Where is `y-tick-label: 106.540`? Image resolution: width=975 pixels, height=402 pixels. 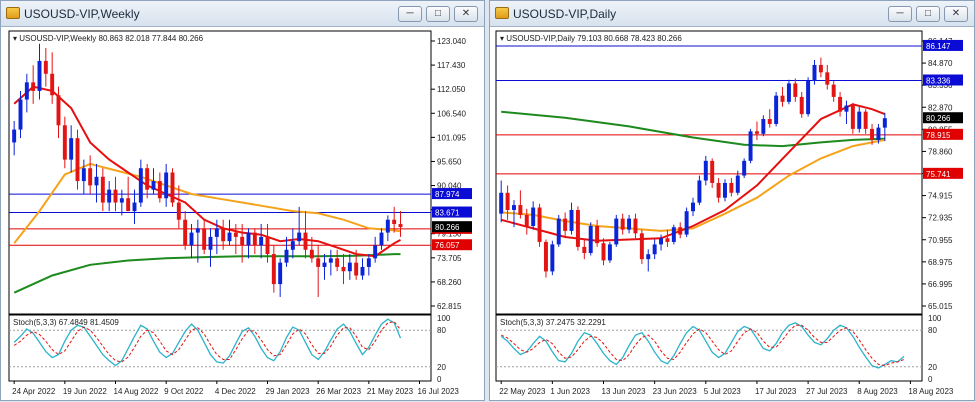
y-tick-label: 106.540 is located at coordinates (451, 113).